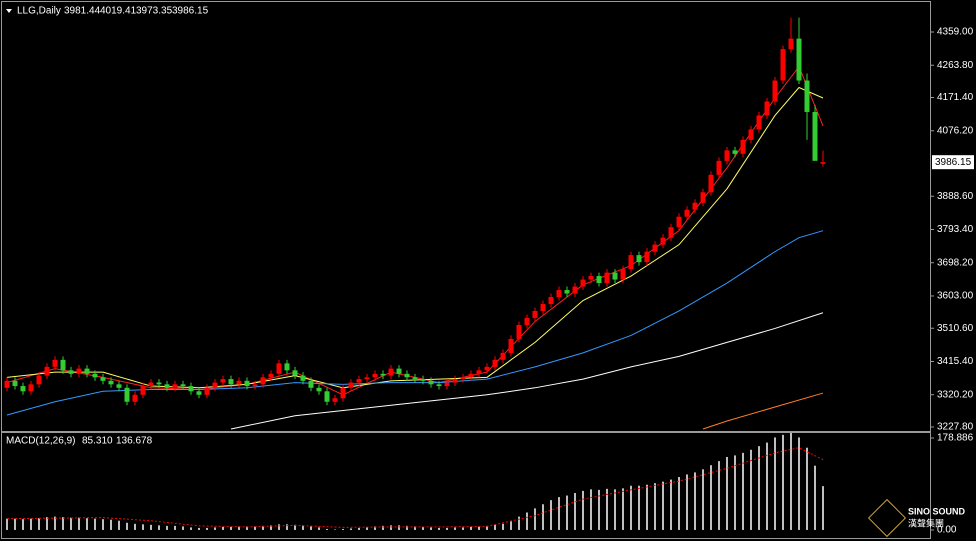  What do you see at coordinates (118, 11) in the screenshot?
I see `ohlc-high: 4019.41` at bounding box center [118, 11].